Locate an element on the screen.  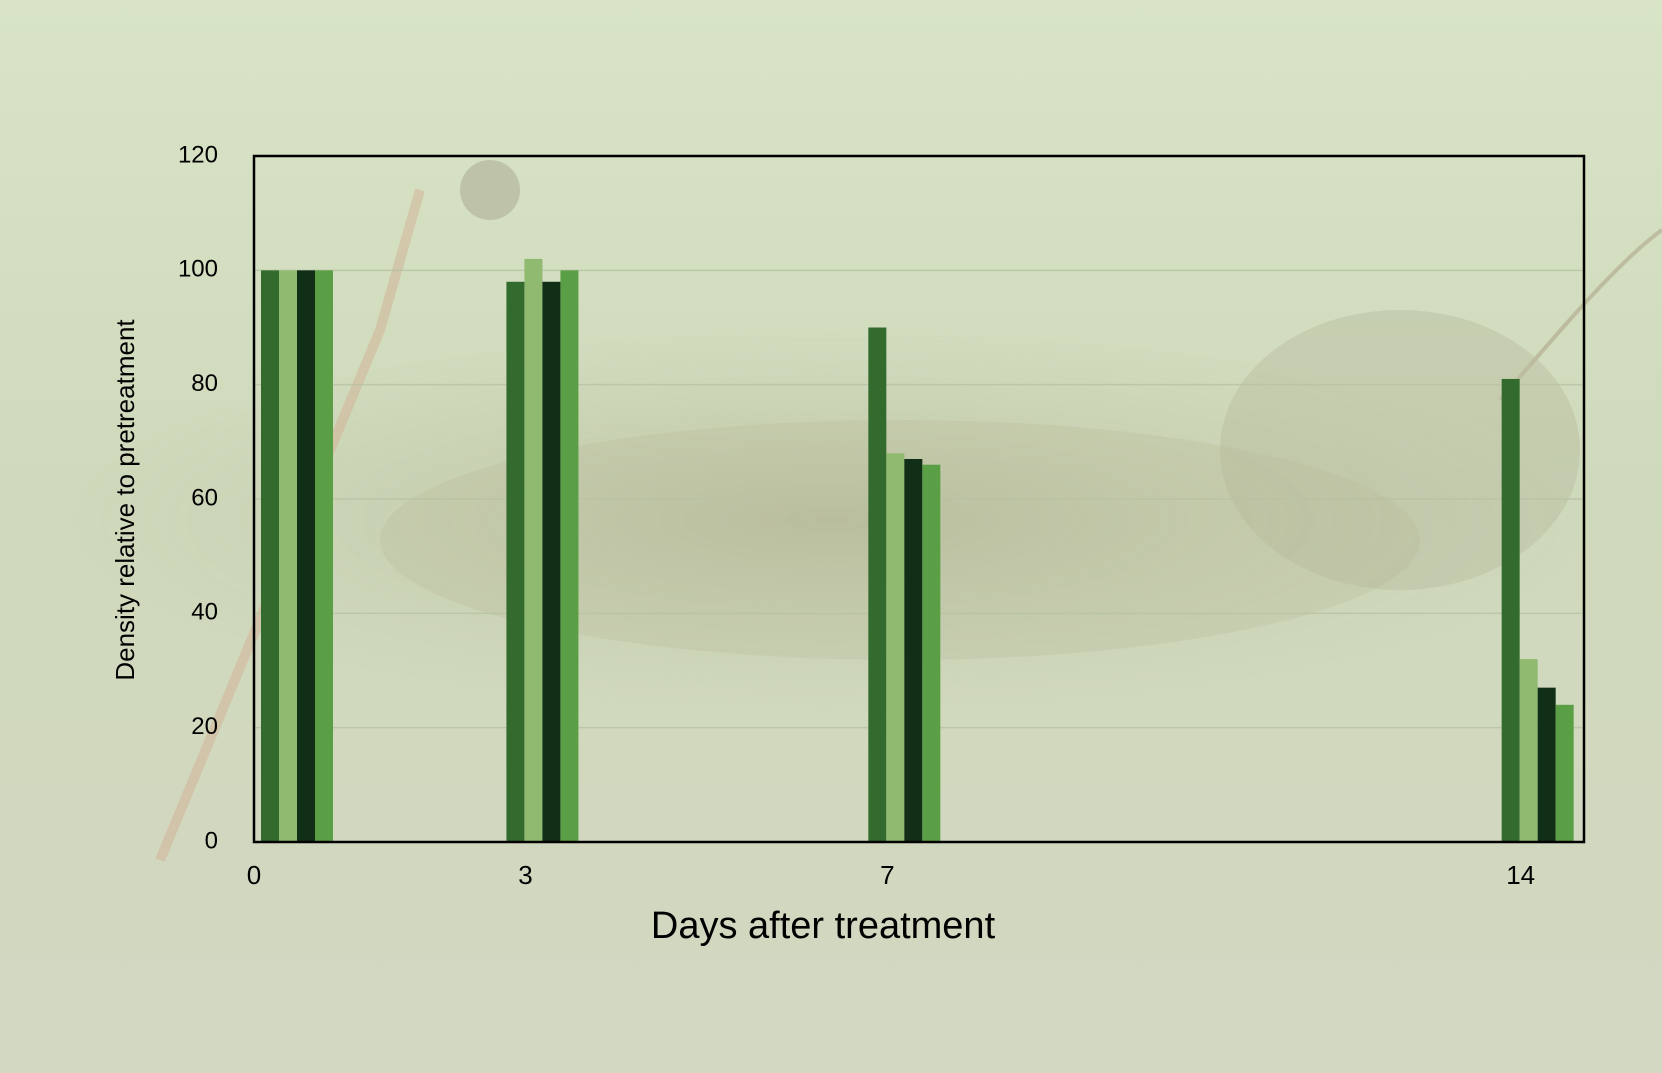
x-axis-title: Days after treatment is located at coordinates (823, 926).